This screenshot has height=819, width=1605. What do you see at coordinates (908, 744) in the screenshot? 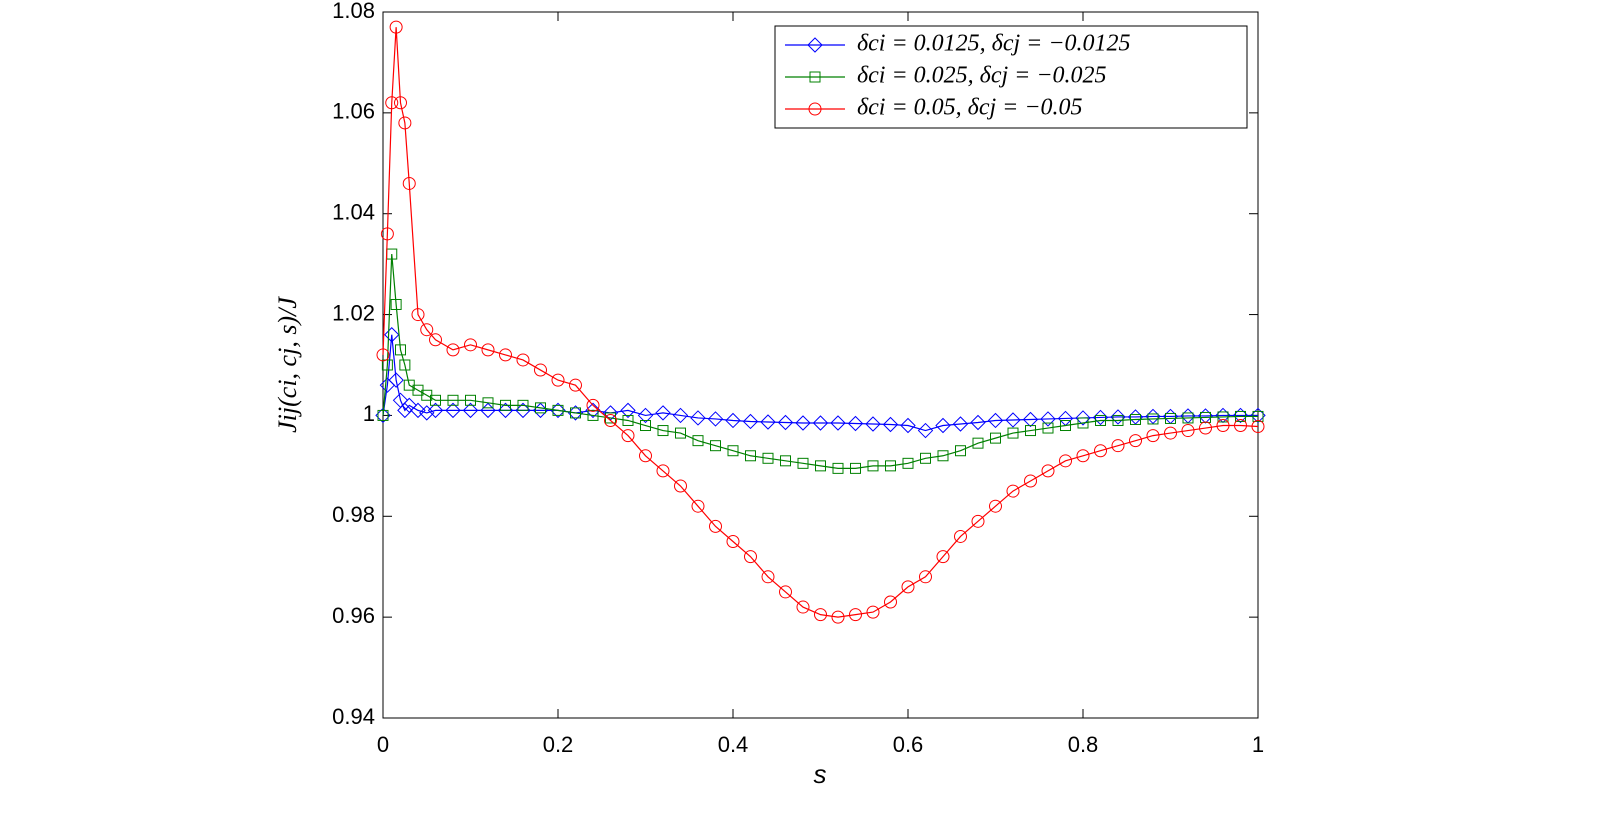
I see `x-tick-label: 0.6` at bounding box center [908, 744].